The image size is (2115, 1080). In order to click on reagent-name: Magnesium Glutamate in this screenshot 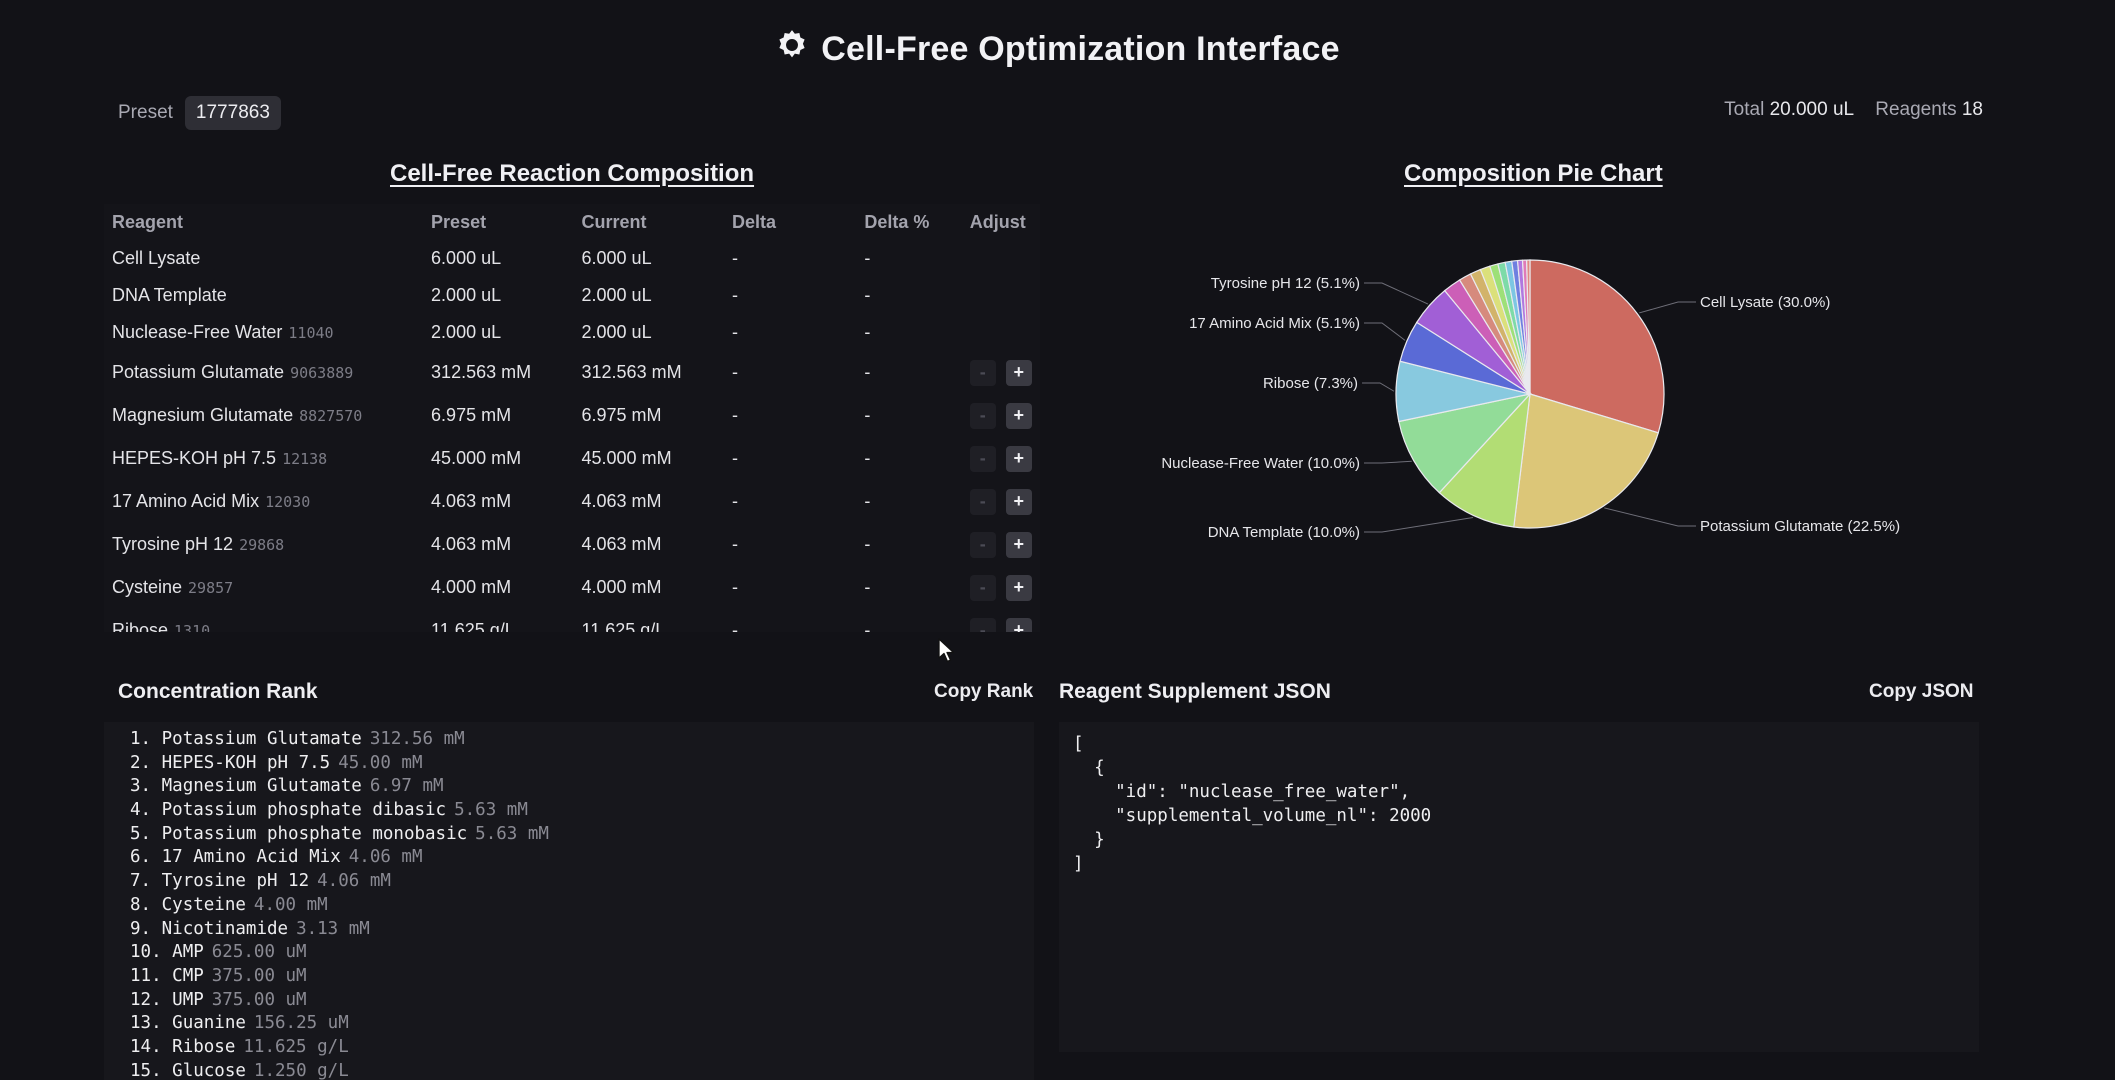, I will do `click(203, 415)`.